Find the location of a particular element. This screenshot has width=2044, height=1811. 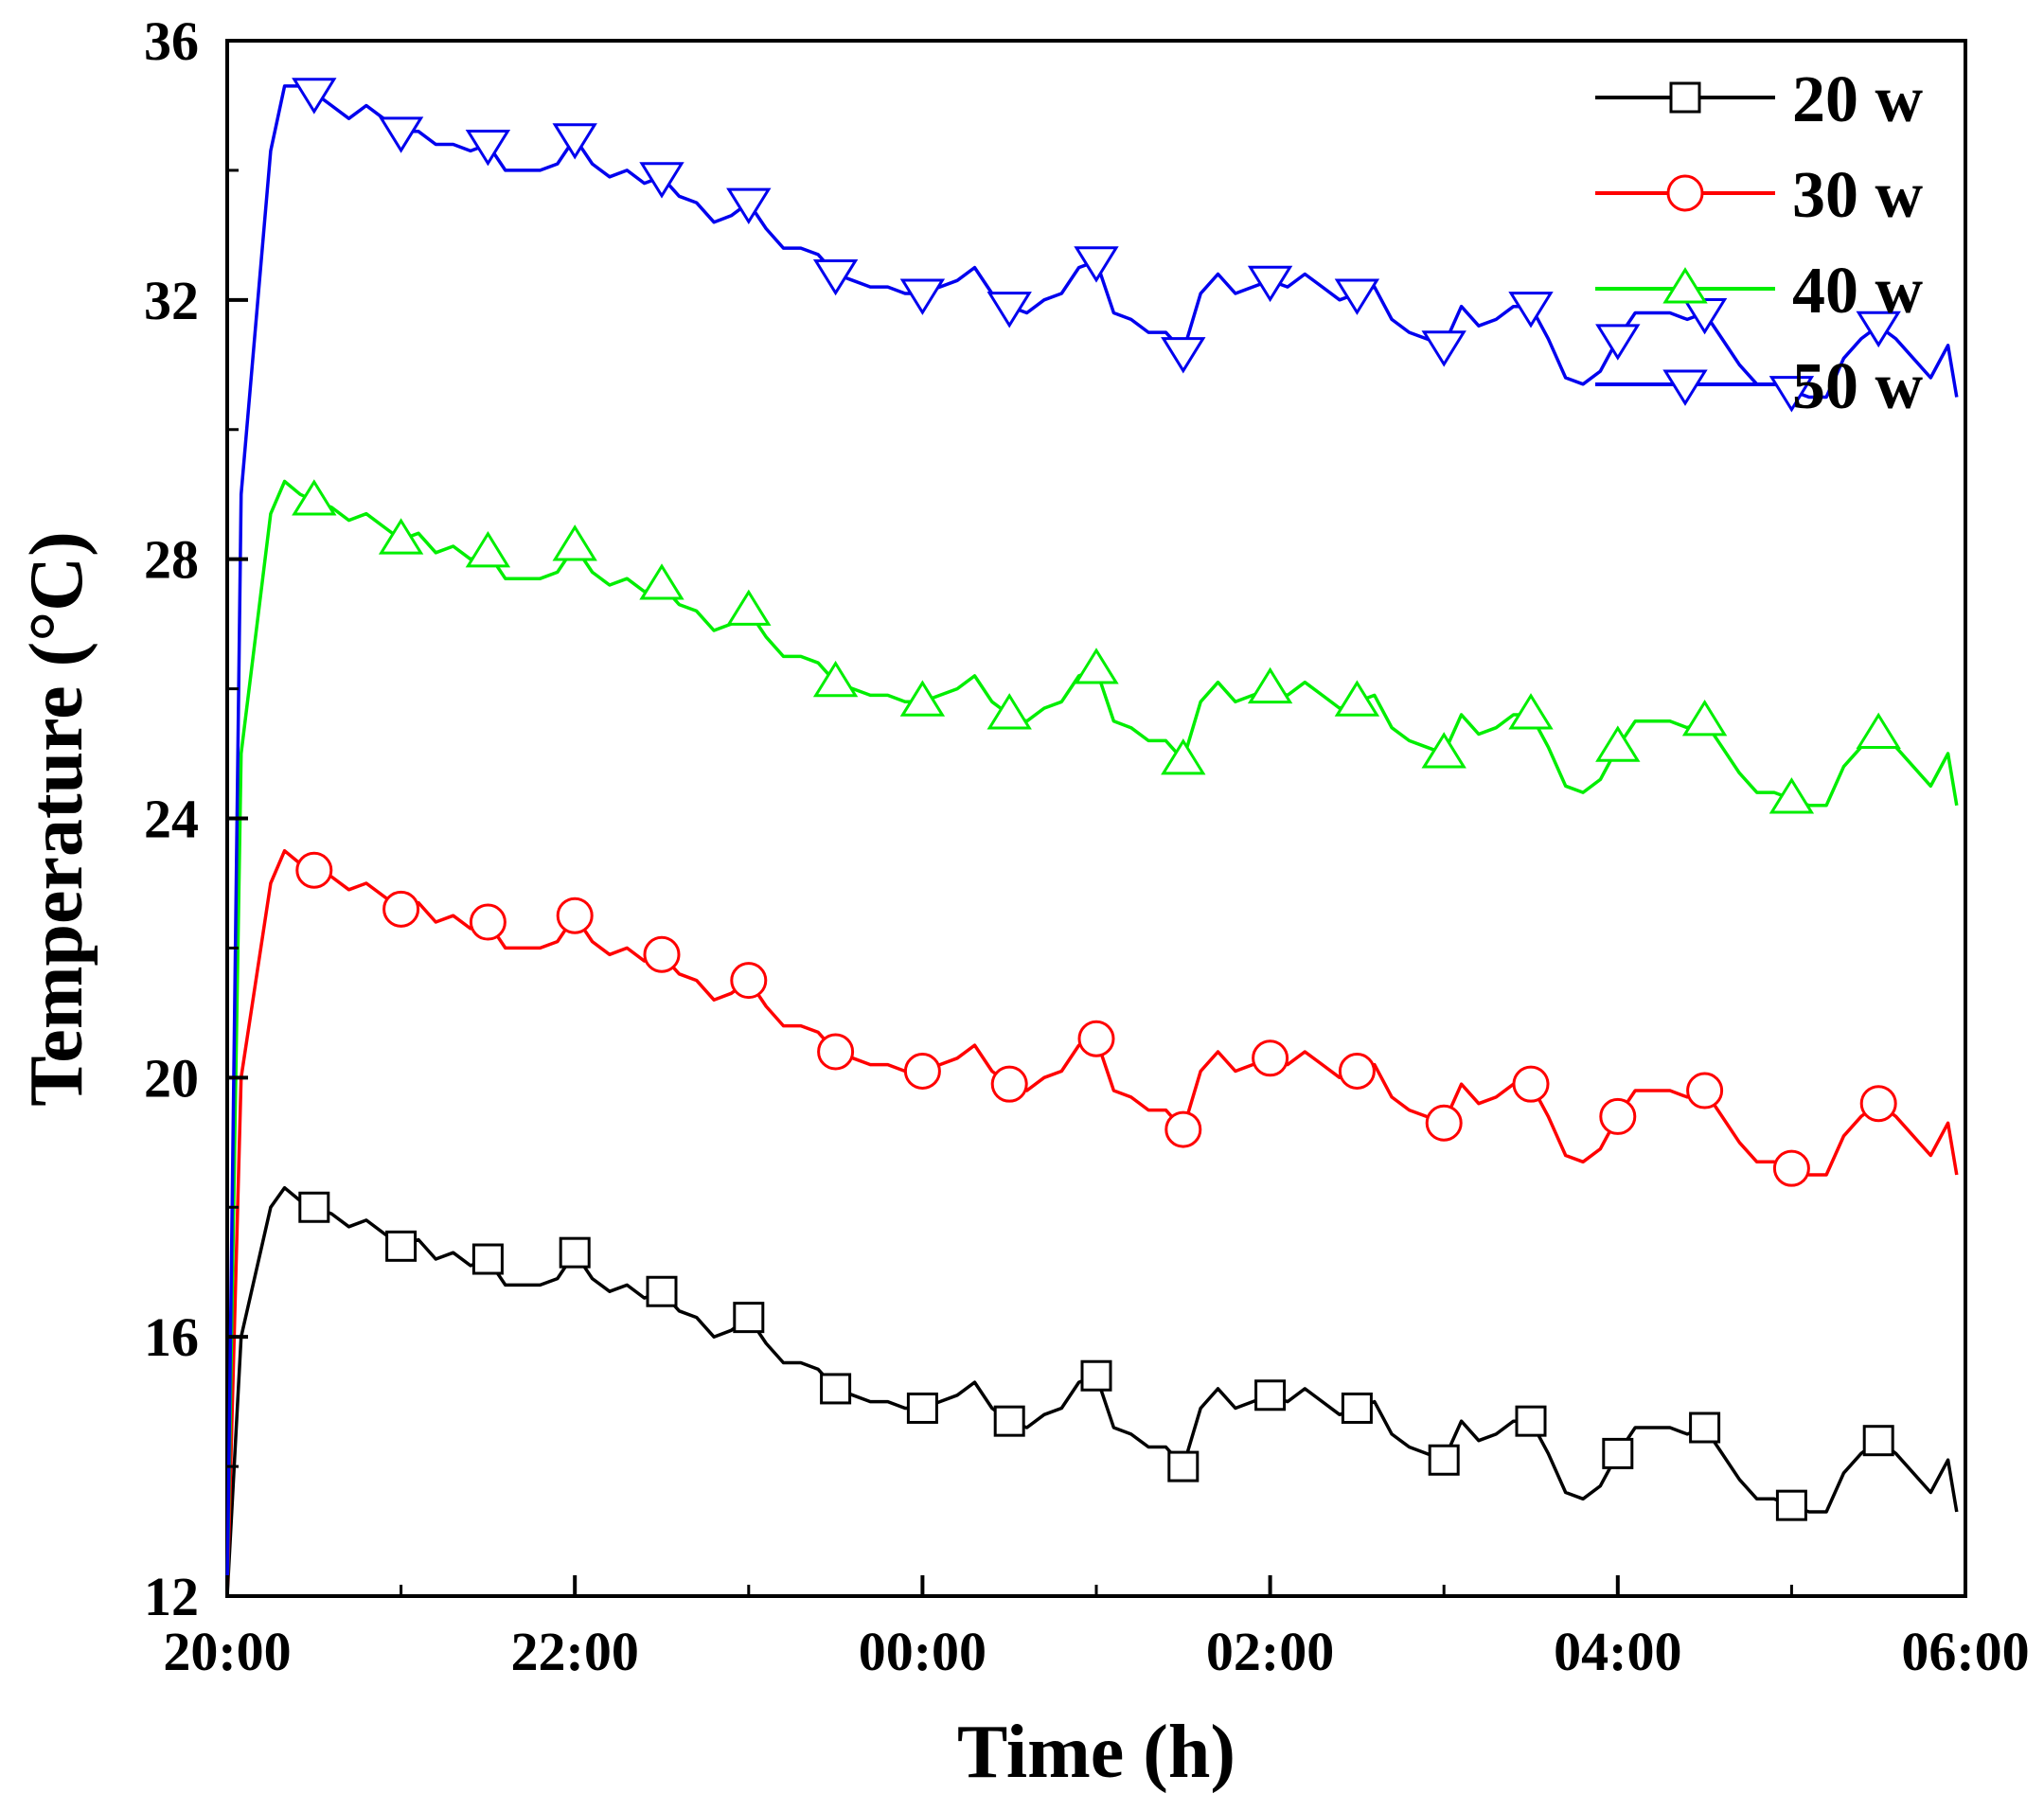

legend-entry: 40 w is located at coordinates (1759, 291).